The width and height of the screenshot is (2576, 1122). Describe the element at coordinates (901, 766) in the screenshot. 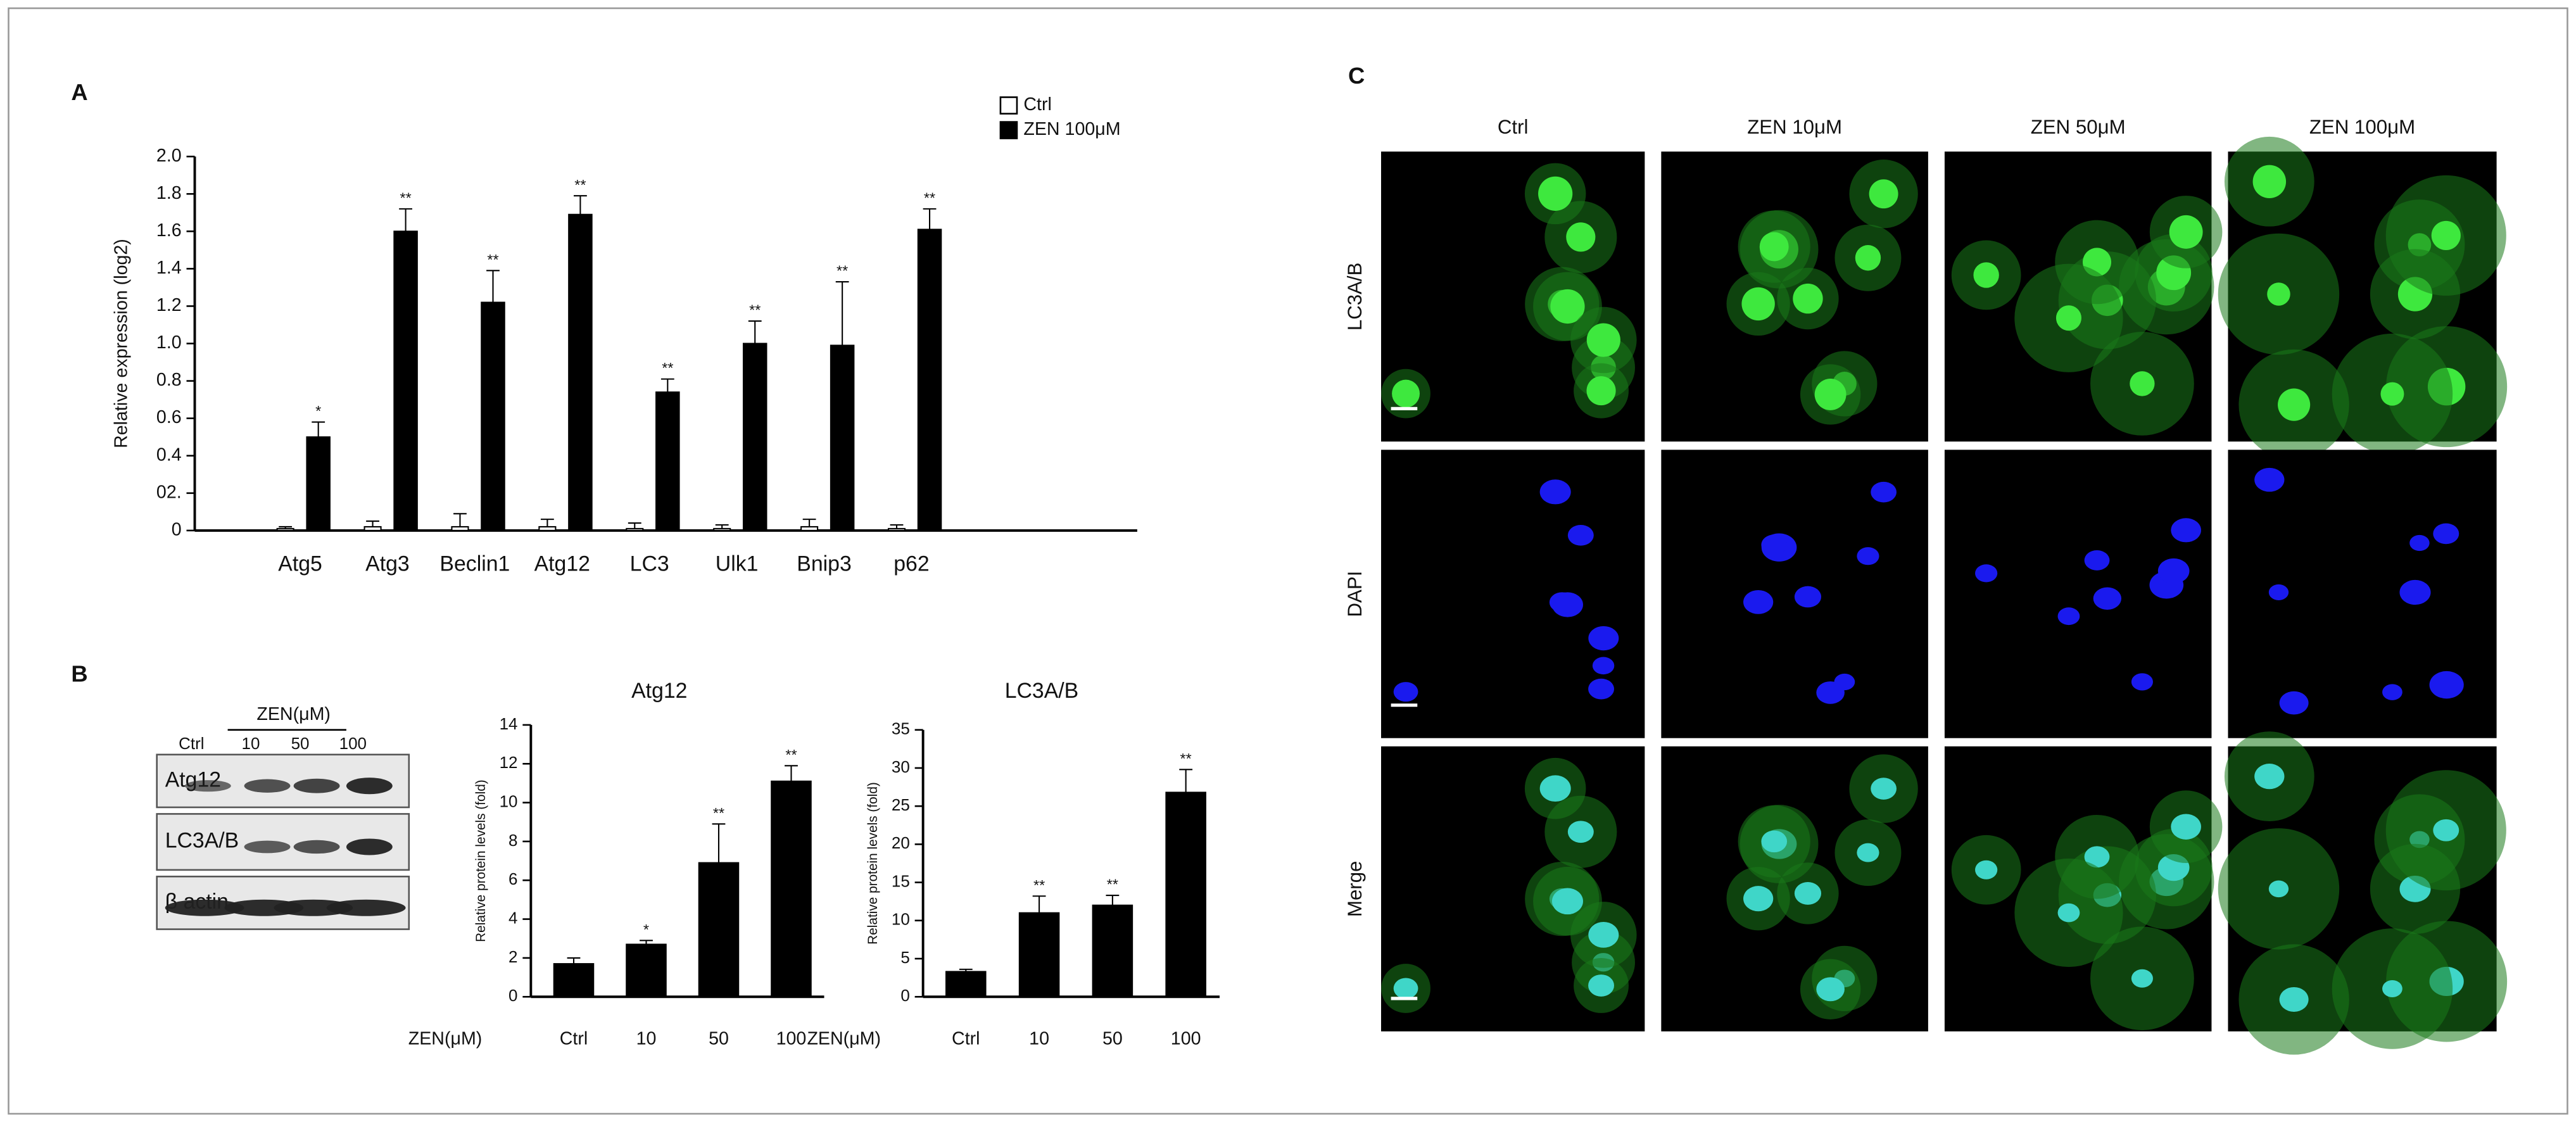

I see `y-tick-label: 30` at that location.